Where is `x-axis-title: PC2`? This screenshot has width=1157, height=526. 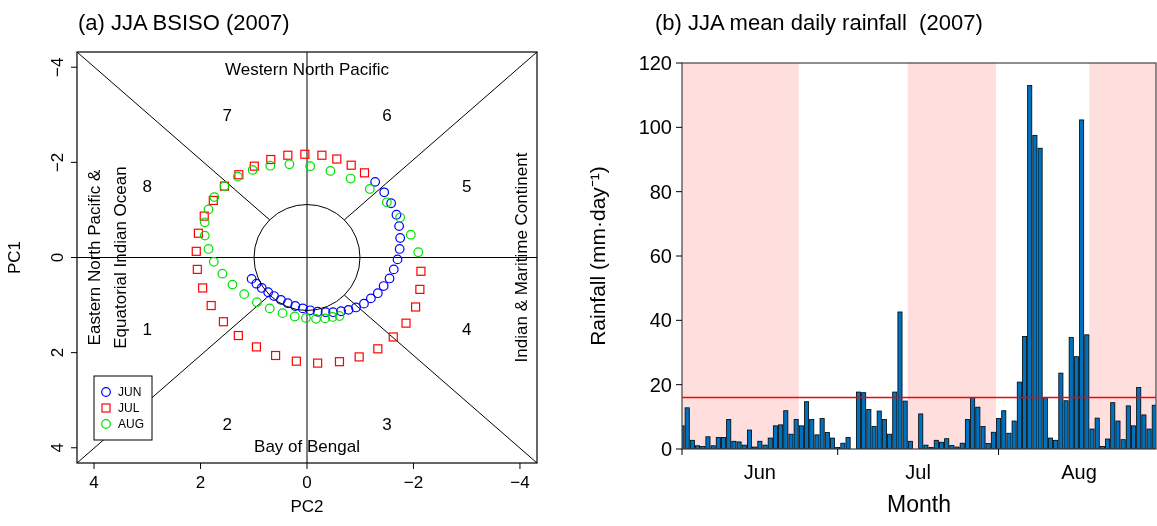 x-axis-title: PC2 is located at coordinates (307, 506).